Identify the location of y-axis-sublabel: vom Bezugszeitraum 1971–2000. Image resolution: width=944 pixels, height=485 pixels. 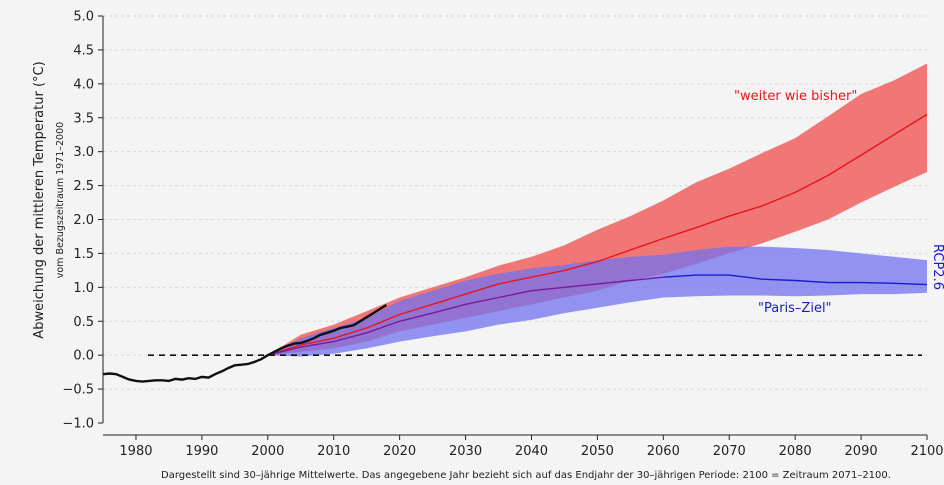
(60, 200).